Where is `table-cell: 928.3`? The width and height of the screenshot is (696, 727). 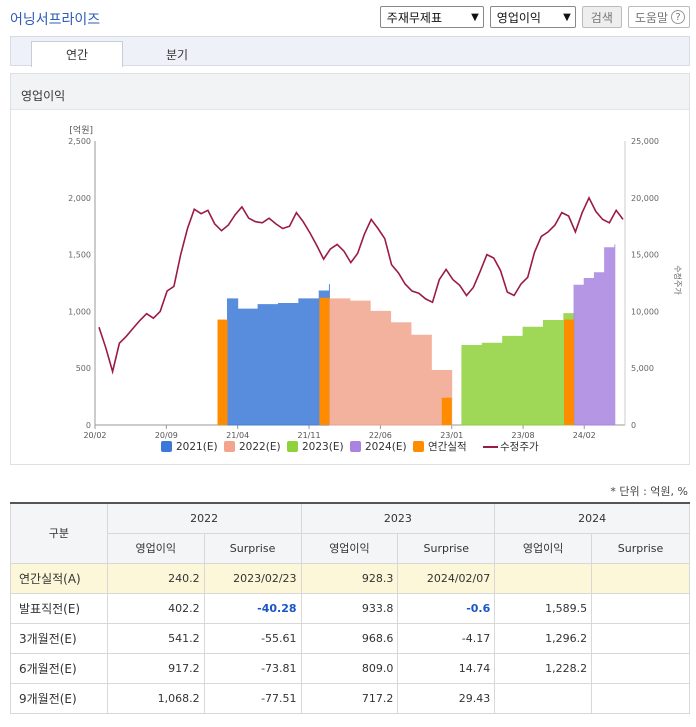
table-cell: 928.3 is located at coordinates (349, 578).